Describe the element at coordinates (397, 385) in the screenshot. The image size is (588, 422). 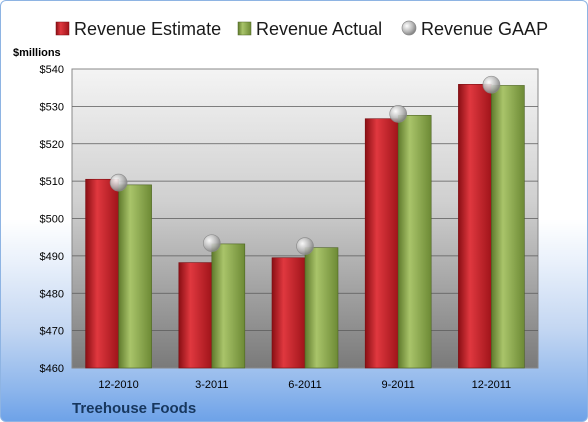
I see `x-tick-label: 9-2011` at that location.